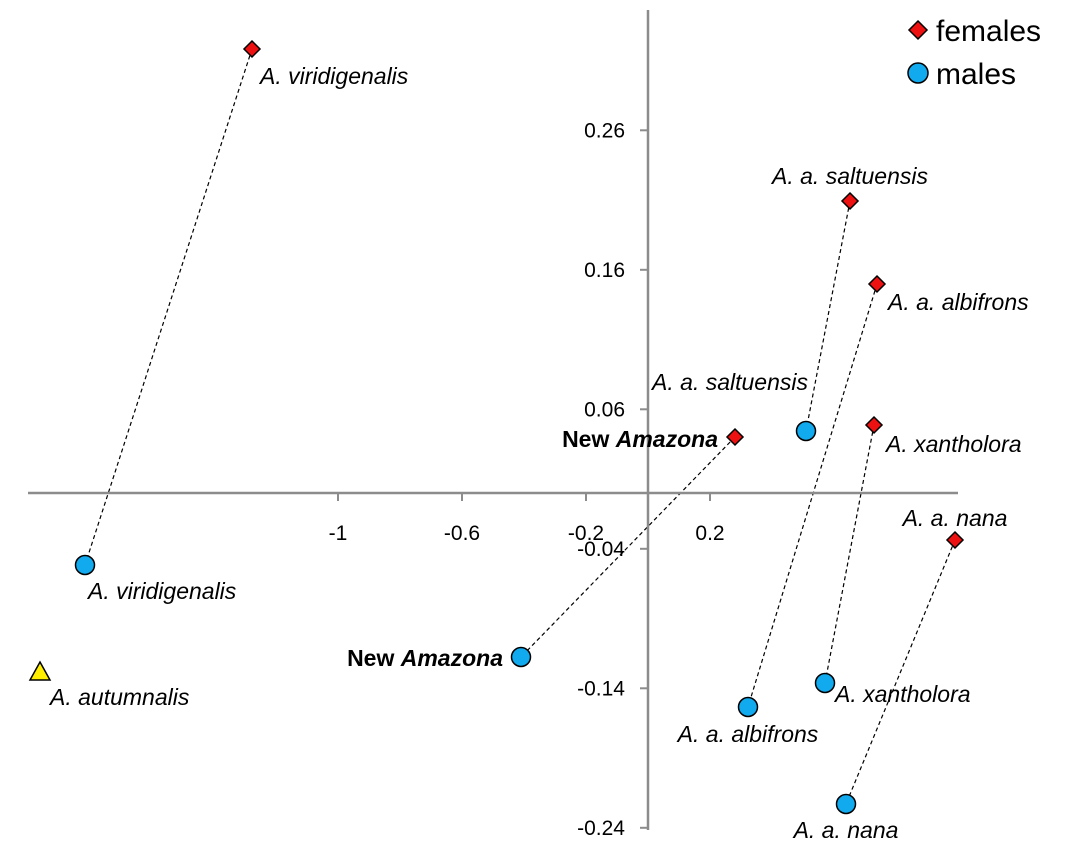  Describe the element at coordinates (338, 533) in the screenshot. I see `x-tick-label: -1` at that location.